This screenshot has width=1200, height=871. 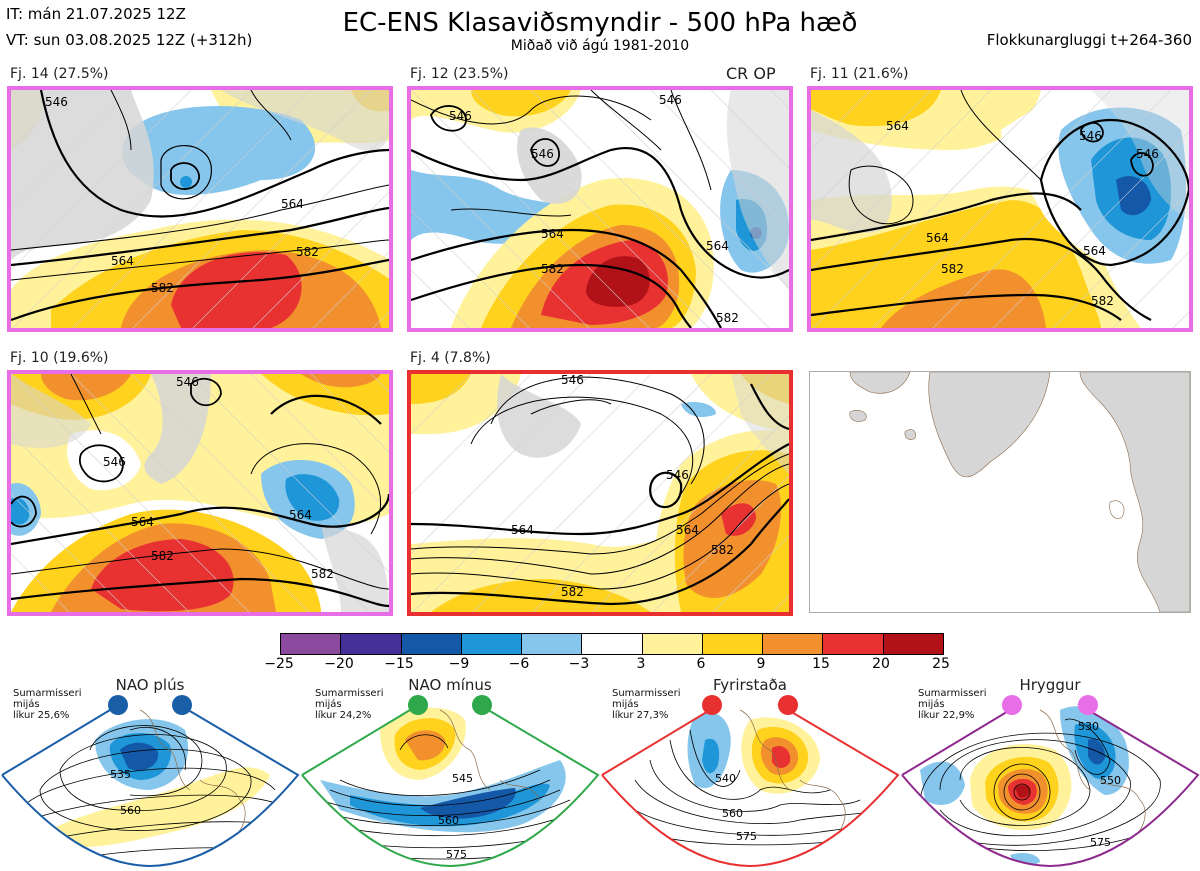 What do you see at coordinates (600, 209) in the screenshot?
I see `cluster-map-panel: 546 546 546 564 582 564 582` at bounding box center [600, 209].